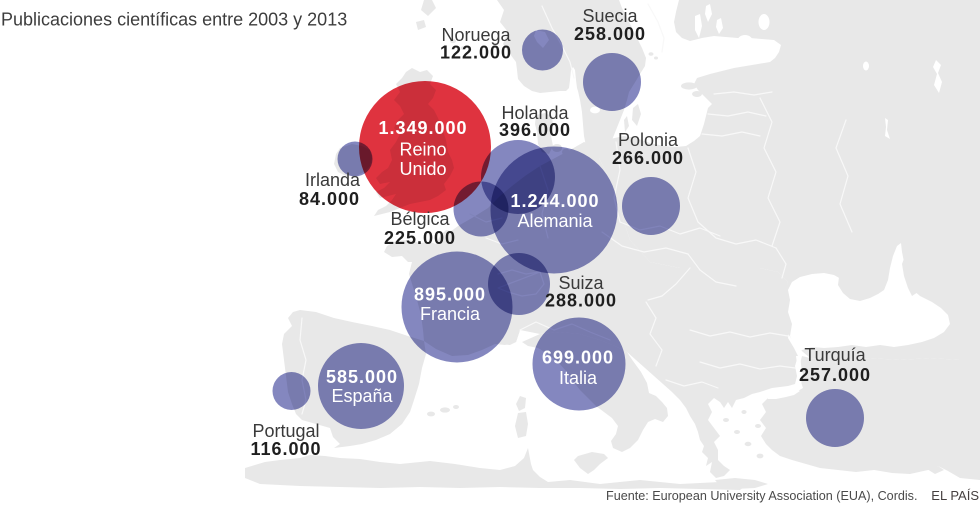  What do you see at coordinates (578, 358) in the screenshot?
I see `svg-text: 699.000` at bounding box center [578, 358].